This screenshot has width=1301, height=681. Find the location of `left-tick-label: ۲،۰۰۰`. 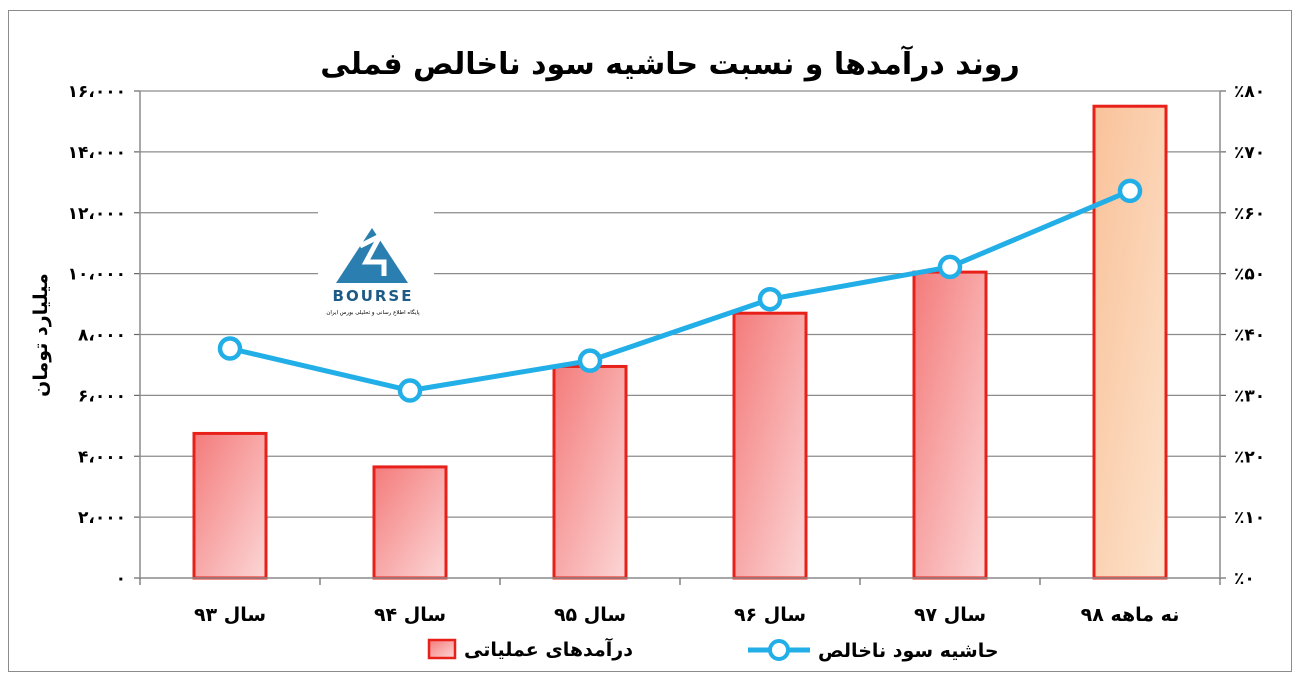

left-tick-label: ۲،۰۰۰ is located at coordinates (102, 518).